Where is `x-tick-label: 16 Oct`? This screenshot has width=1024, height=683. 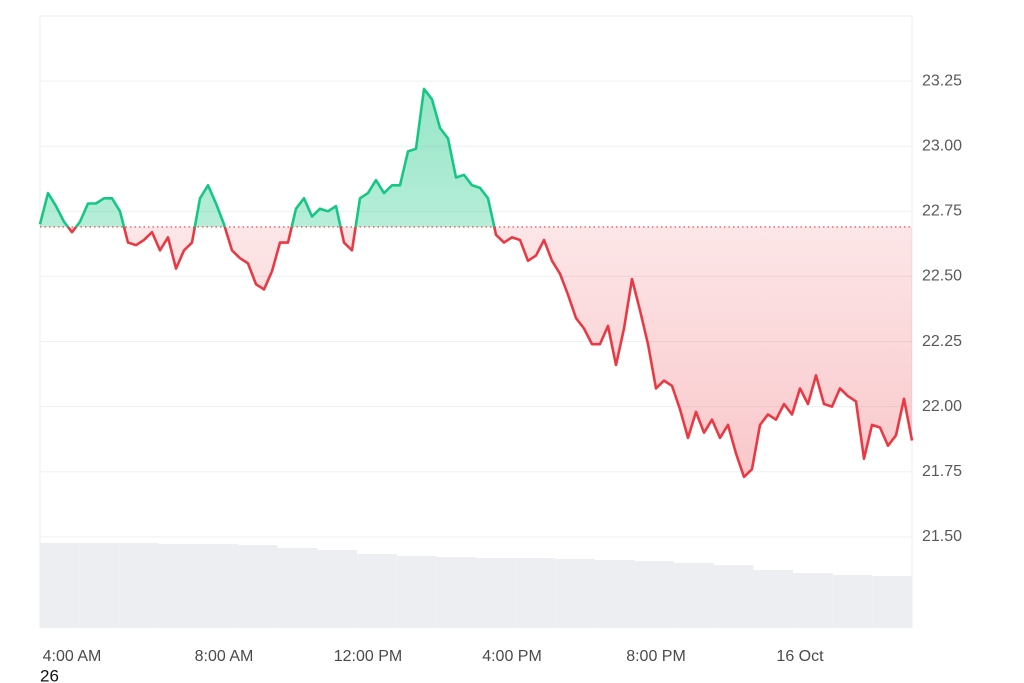
x-tick-label: 16 Oct is located at coordinates (800, 656).